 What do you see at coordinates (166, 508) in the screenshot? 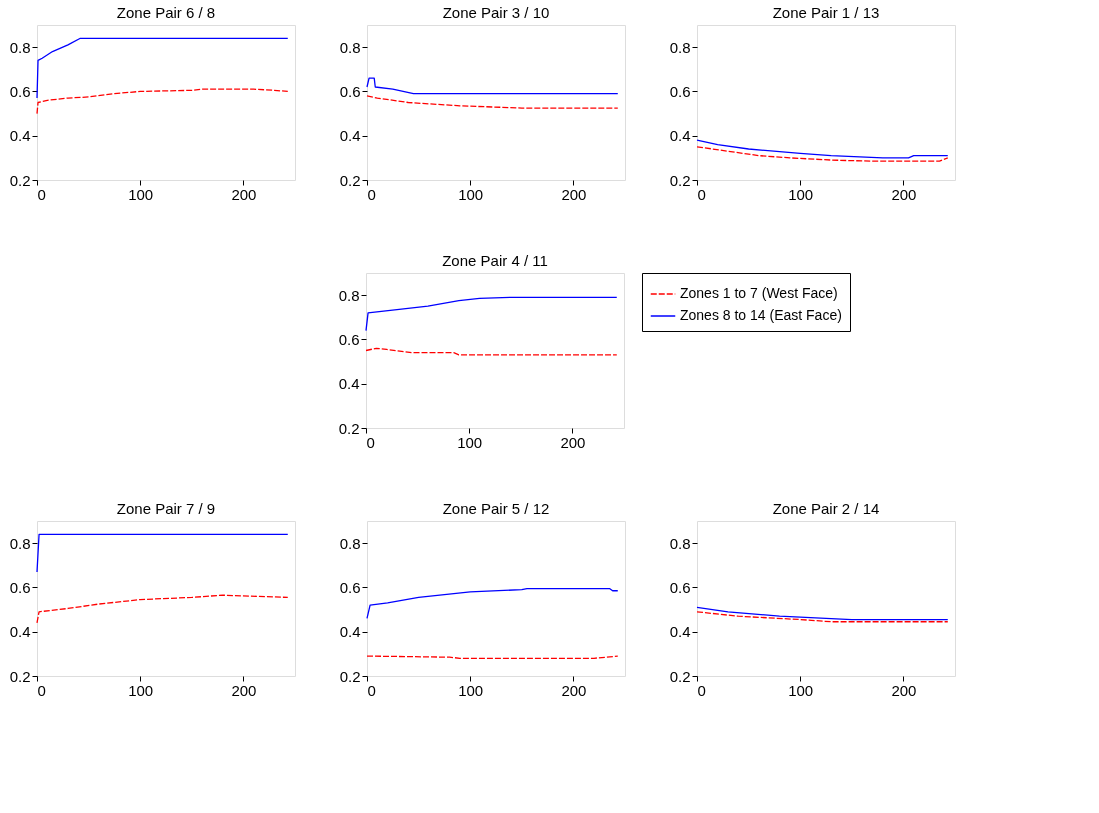
I see `chart-title: Zone Pair 7 / 9` at bounding box center [166, 508].